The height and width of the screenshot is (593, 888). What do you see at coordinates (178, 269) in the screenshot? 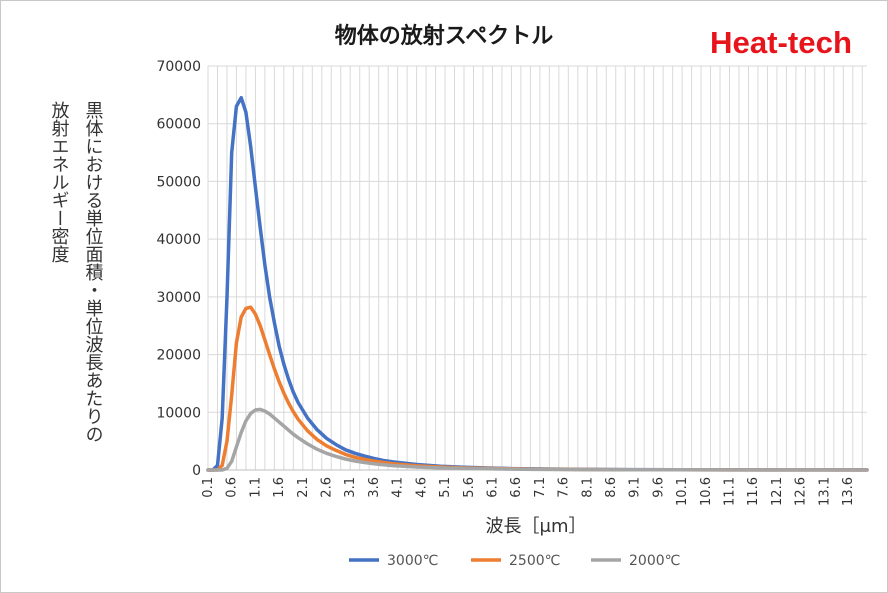
I see `y-axis-ticks: 0 10000 20000 30000 40000 50000 60000 70000` at bounding box center [178, 269].